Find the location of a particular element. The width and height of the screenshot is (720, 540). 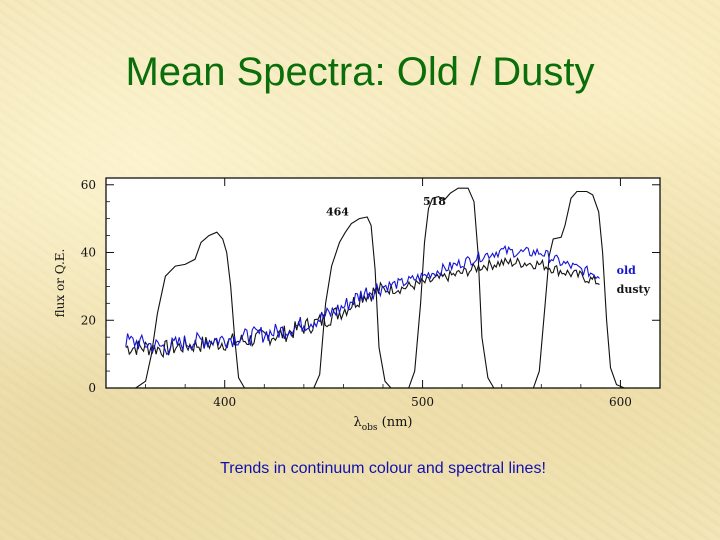

y-tick-label: 20 is located at coordinates (88, 320).